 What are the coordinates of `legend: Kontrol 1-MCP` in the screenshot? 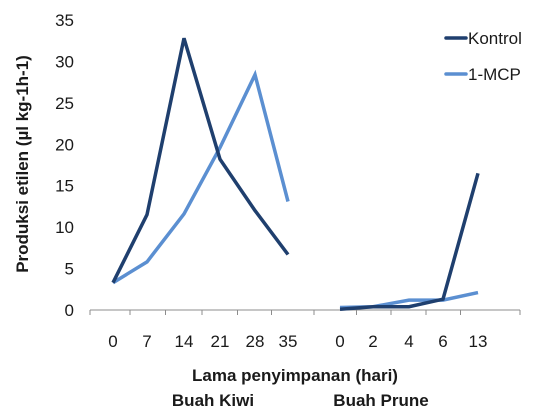 It's located at (483, 56).